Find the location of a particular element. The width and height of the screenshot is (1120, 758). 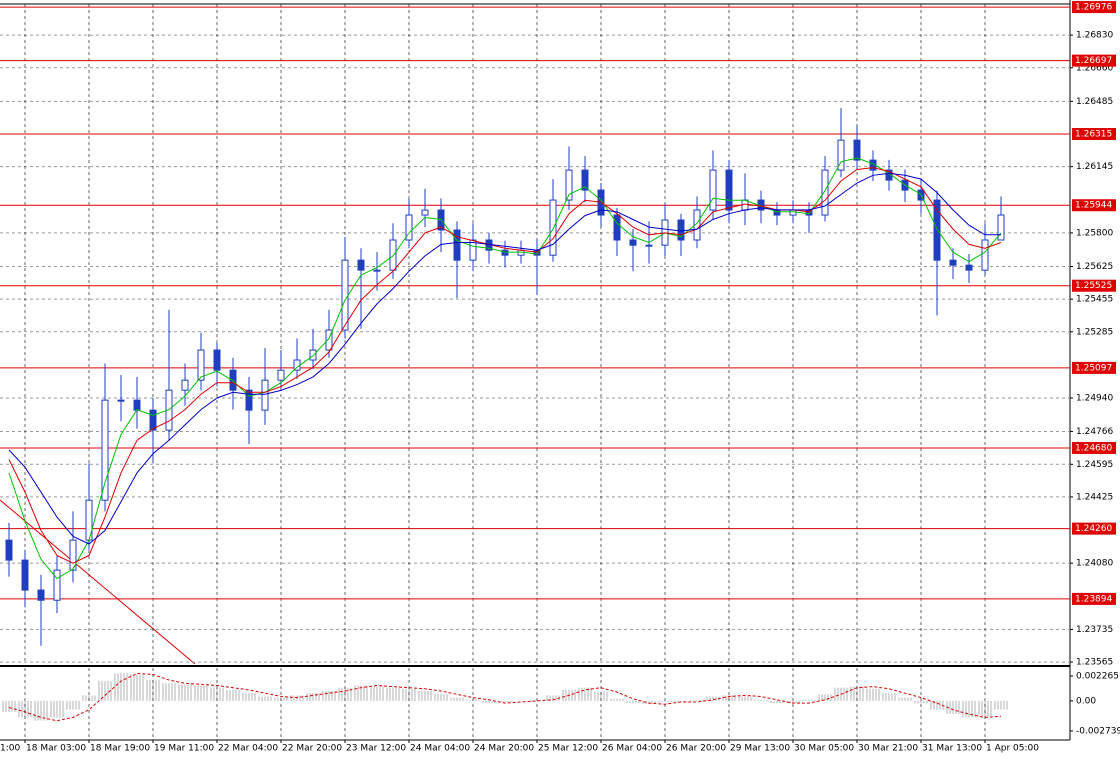

level-label: 1.25525 is located at coordinates (1093, 286).